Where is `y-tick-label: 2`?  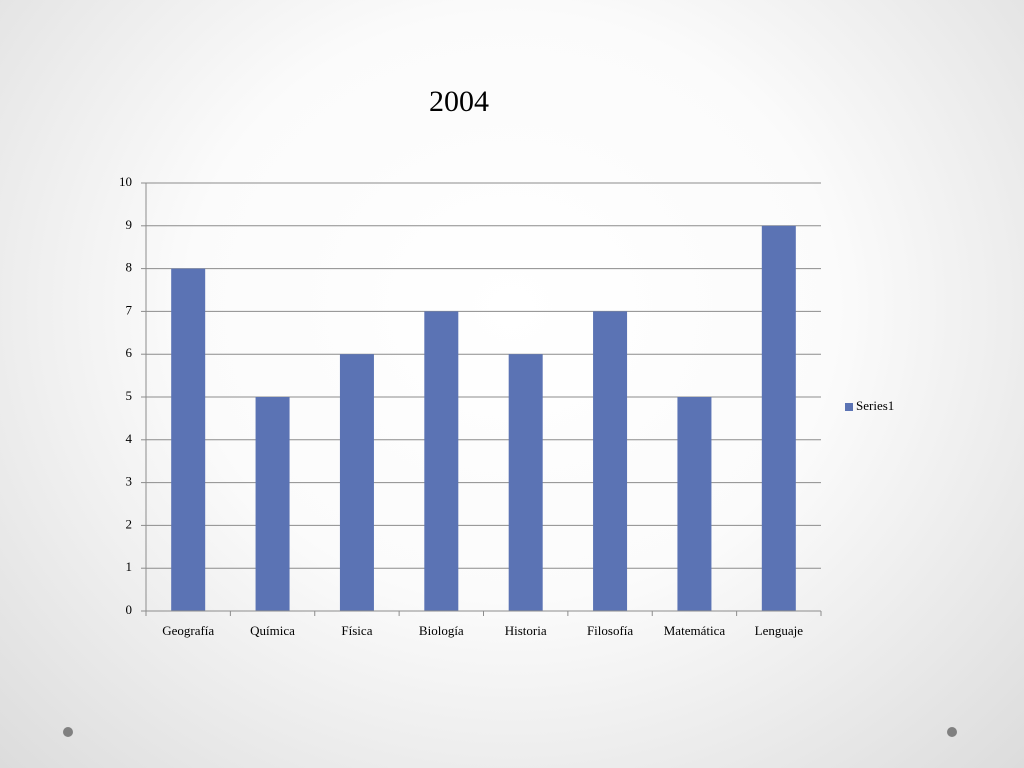 y-tick-label: 2 is located at coordinates (129, 523).